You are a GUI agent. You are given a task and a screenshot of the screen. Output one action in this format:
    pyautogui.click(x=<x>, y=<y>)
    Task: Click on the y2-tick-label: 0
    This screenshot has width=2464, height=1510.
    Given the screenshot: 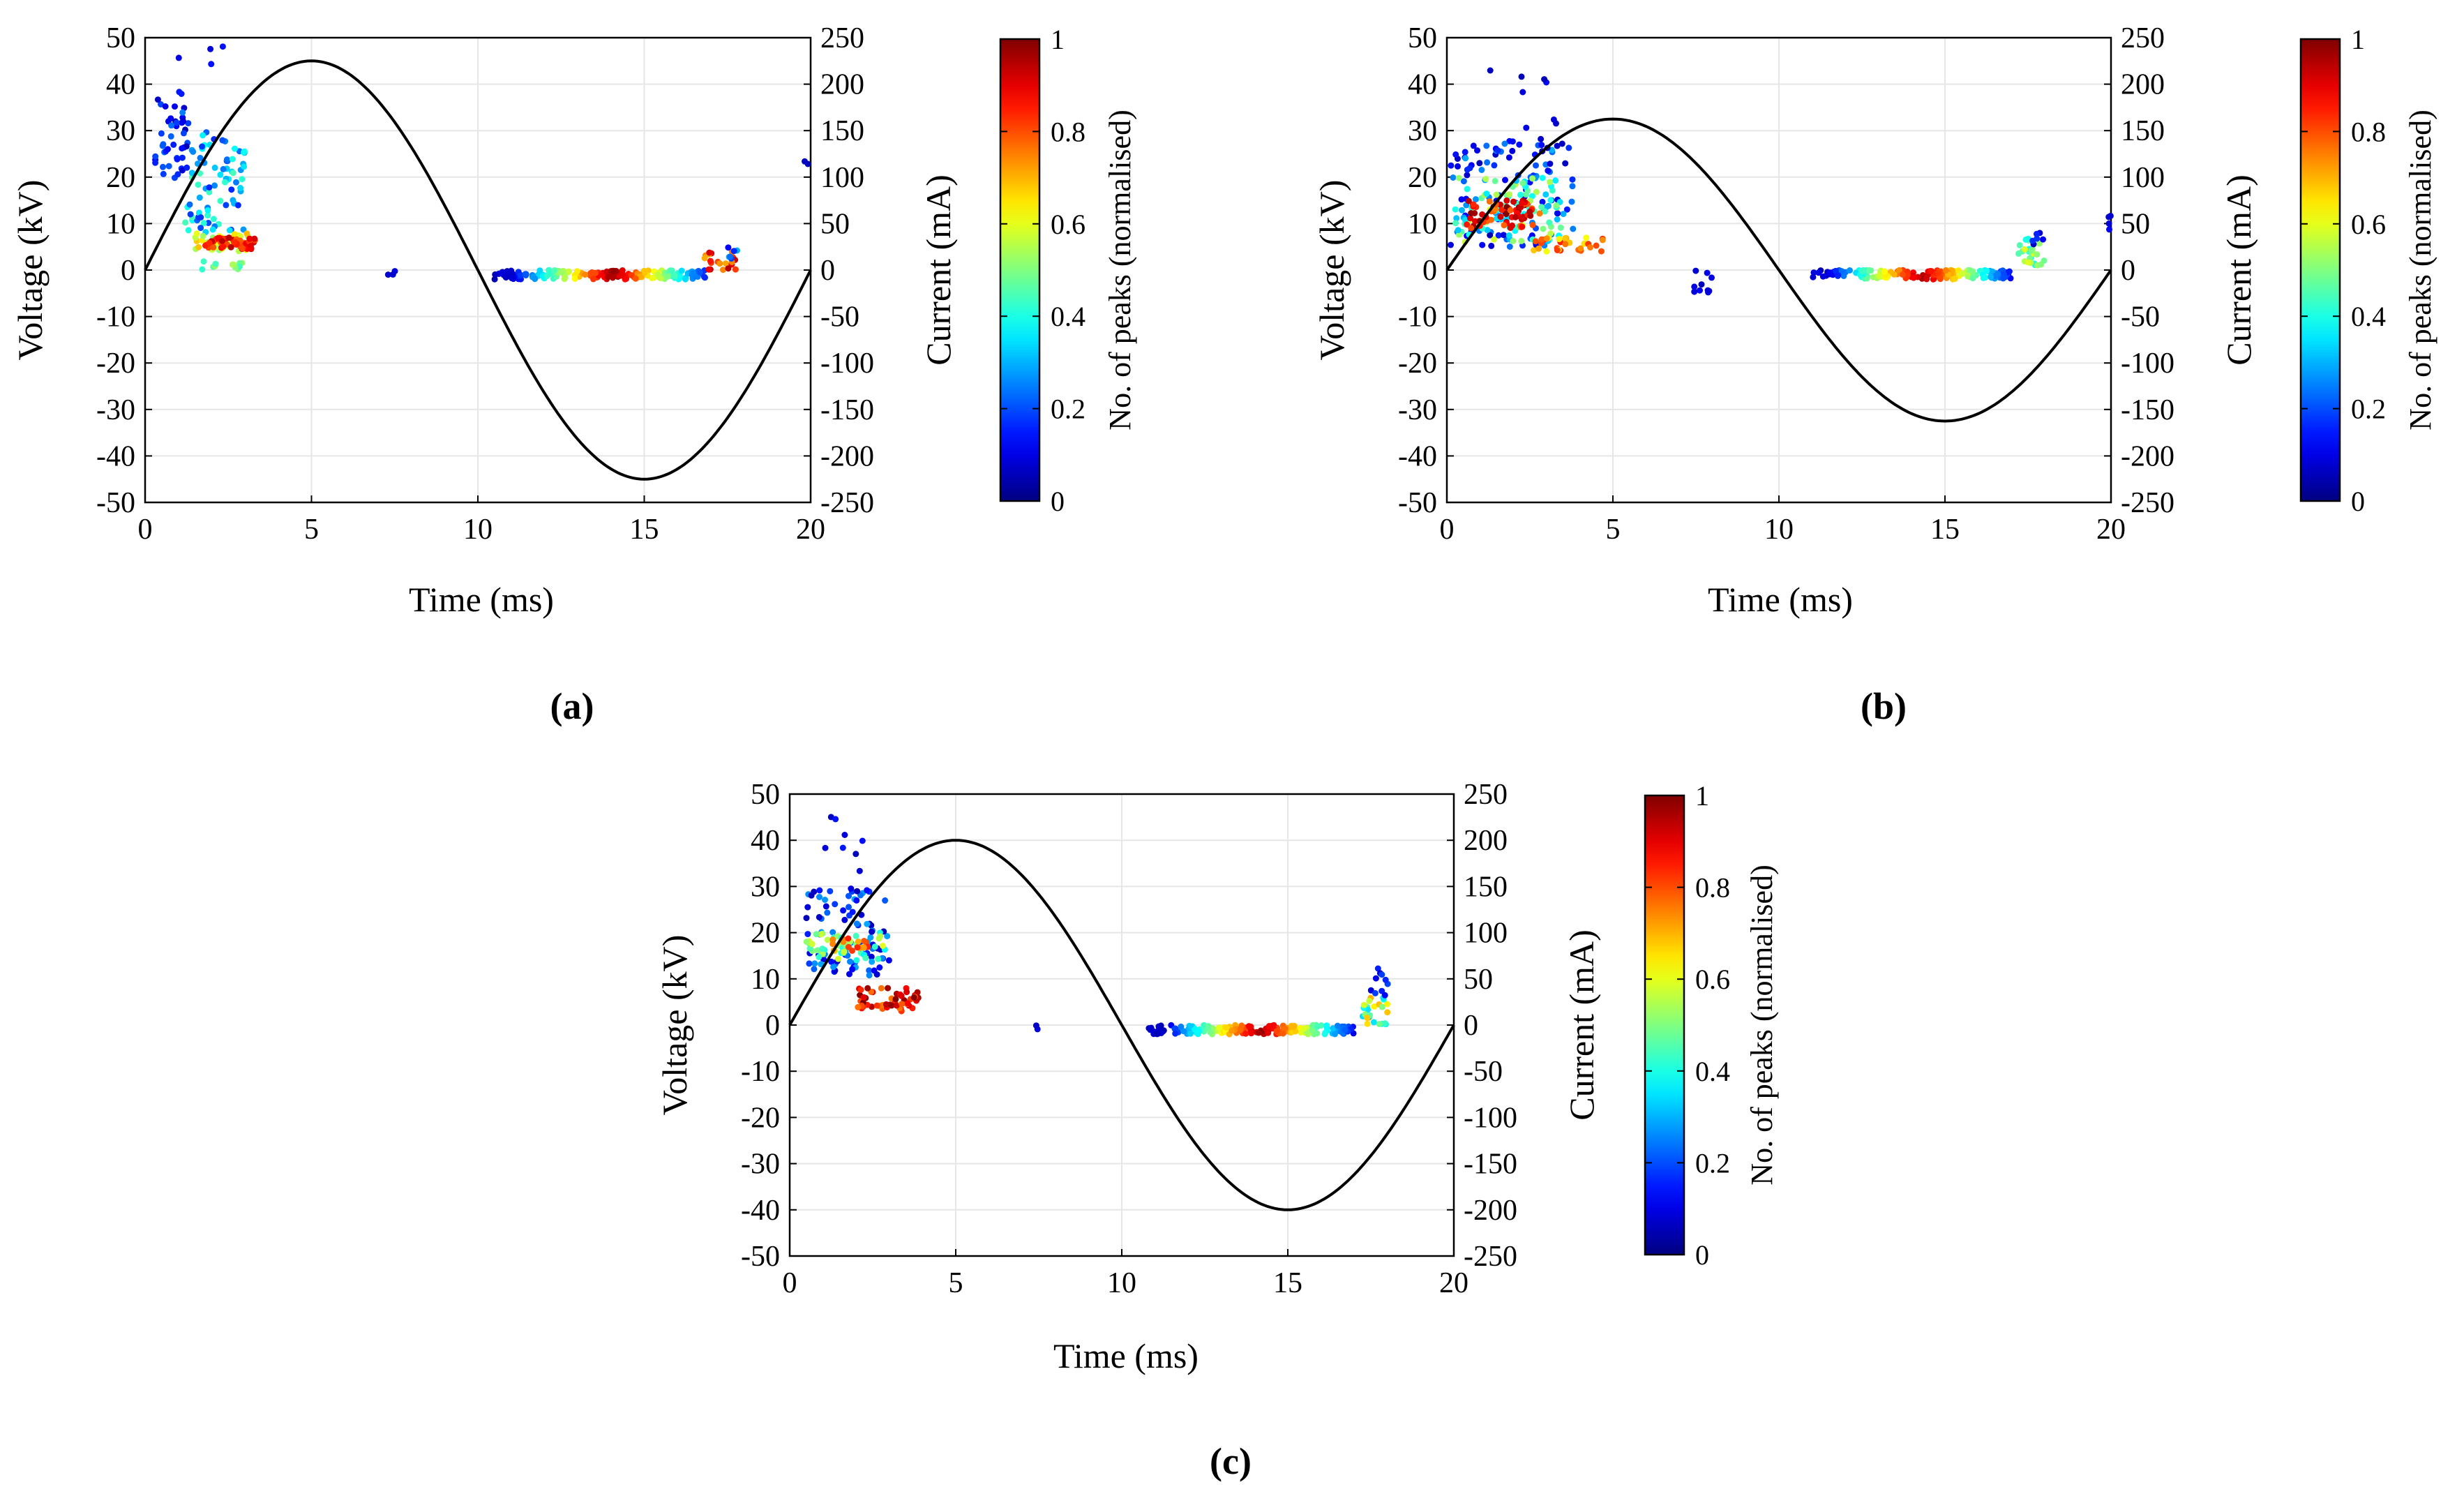 What is the action you would take?
    pyautogui.click(x=2128, y=271)
    